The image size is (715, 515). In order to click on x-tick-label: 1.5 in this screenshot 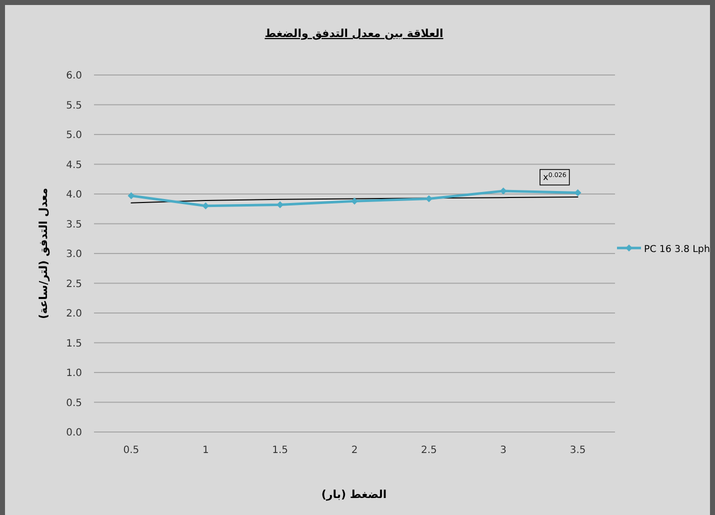, I will do `click(280, 450)`.